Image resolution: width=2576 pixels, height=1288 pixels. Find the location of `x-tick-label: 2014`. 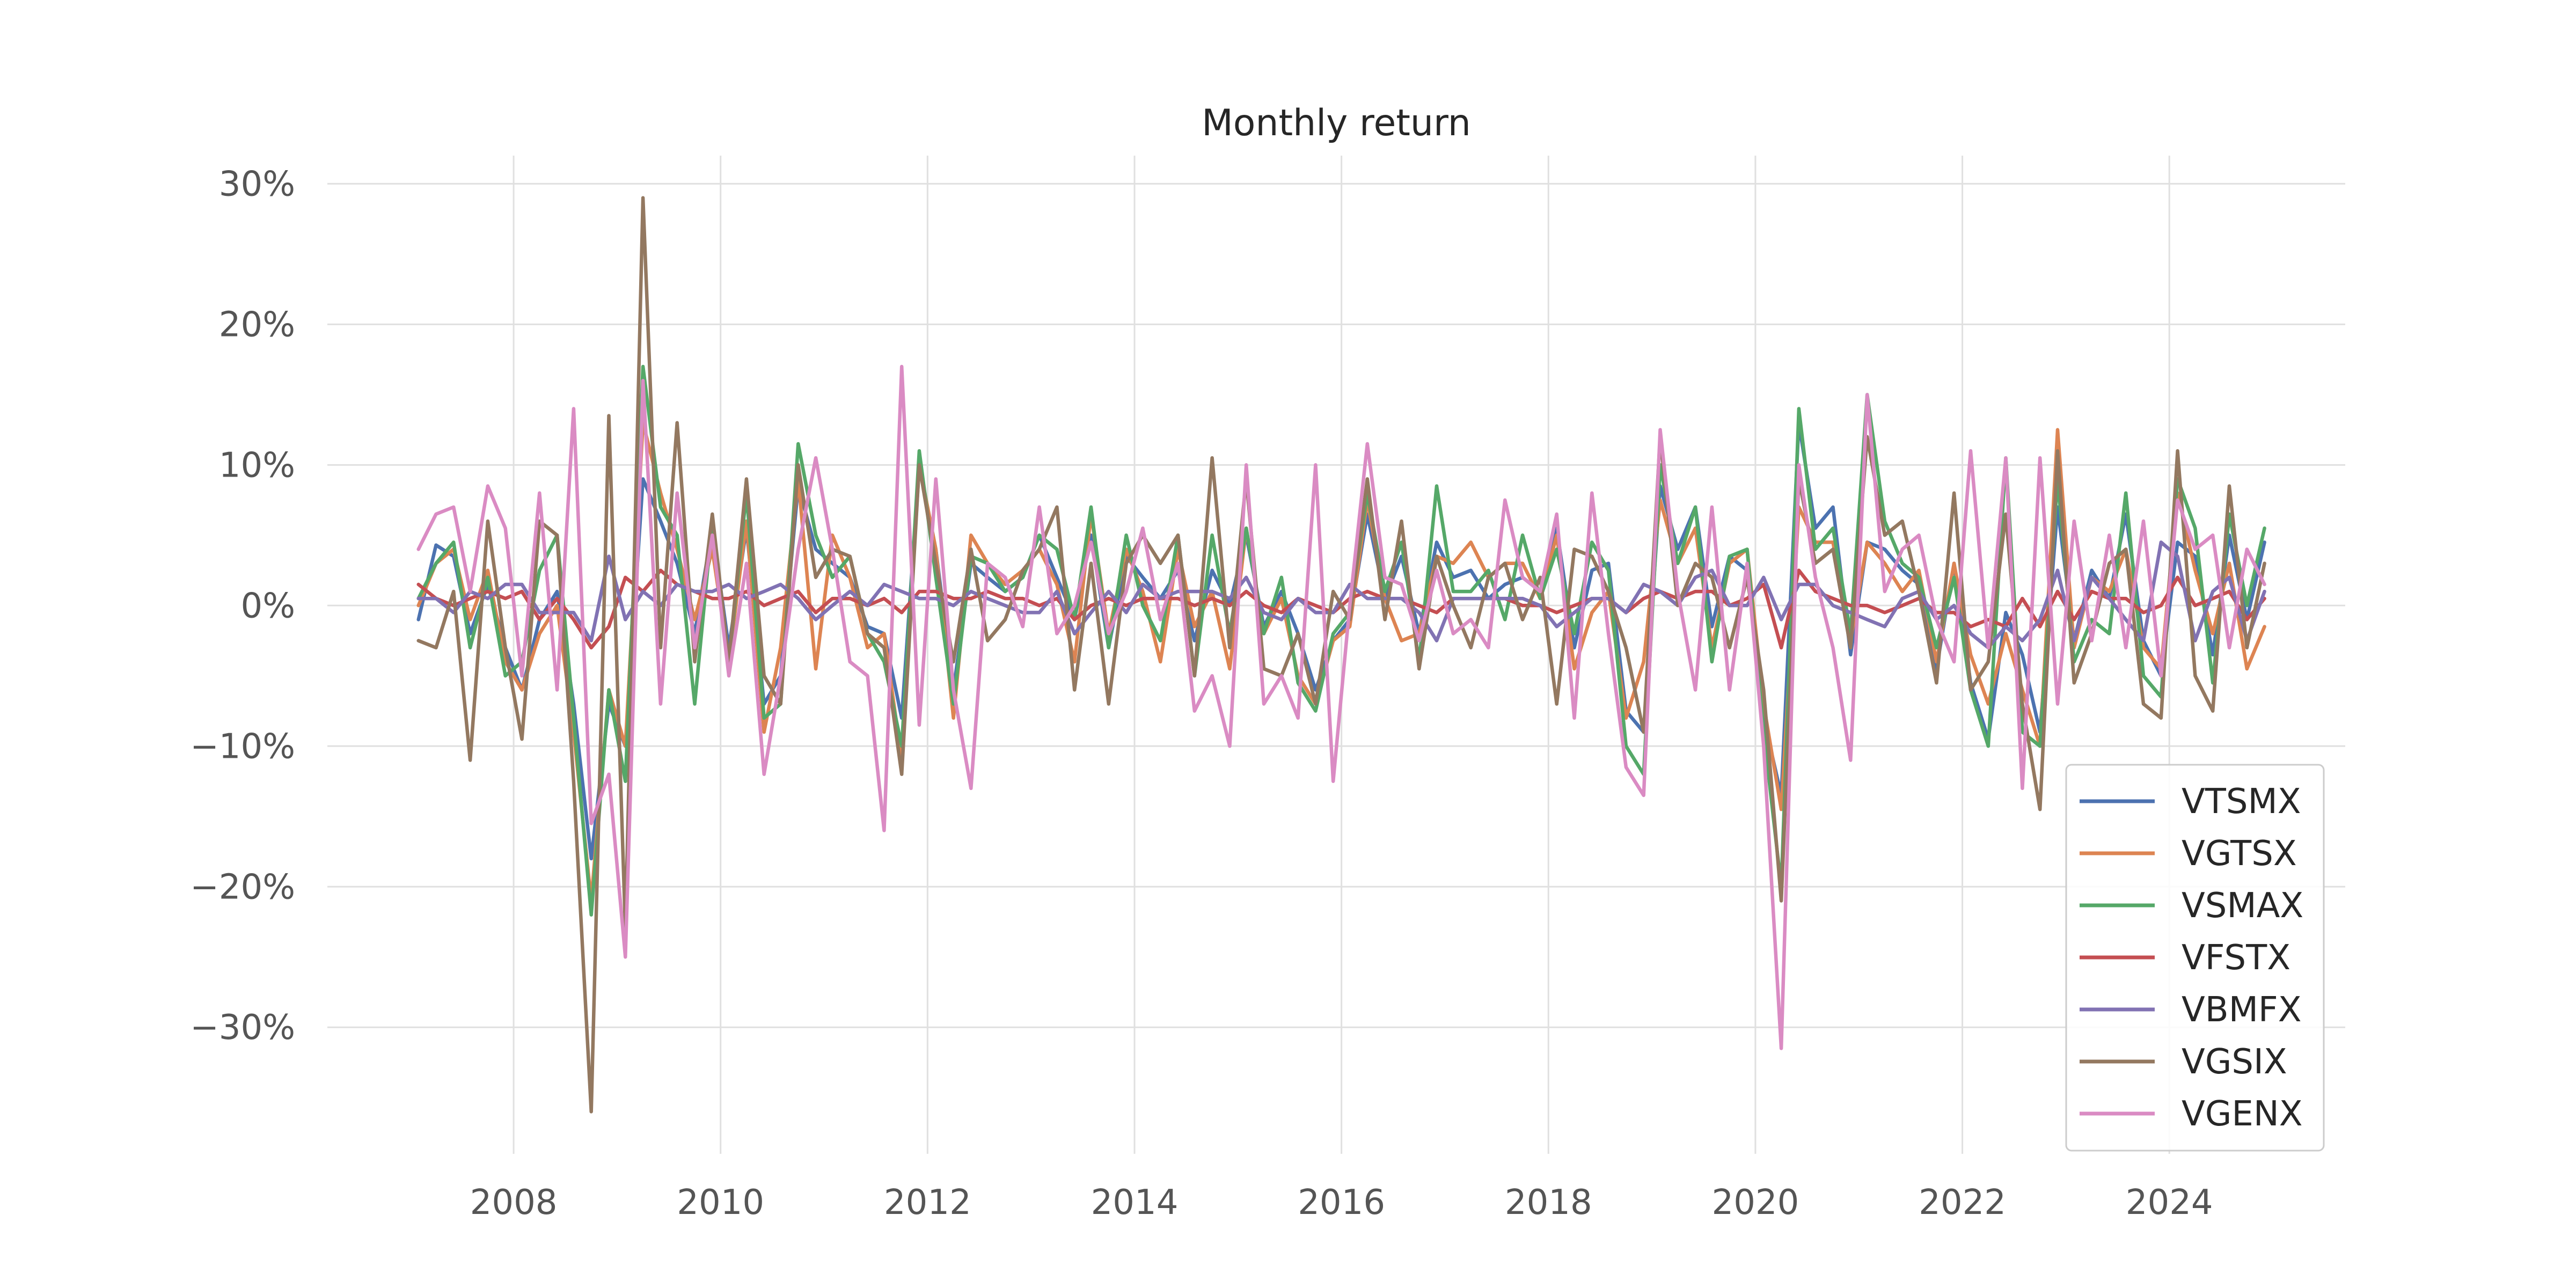

x-tick-label: 2014 is located at coordinates (1135, 1203).